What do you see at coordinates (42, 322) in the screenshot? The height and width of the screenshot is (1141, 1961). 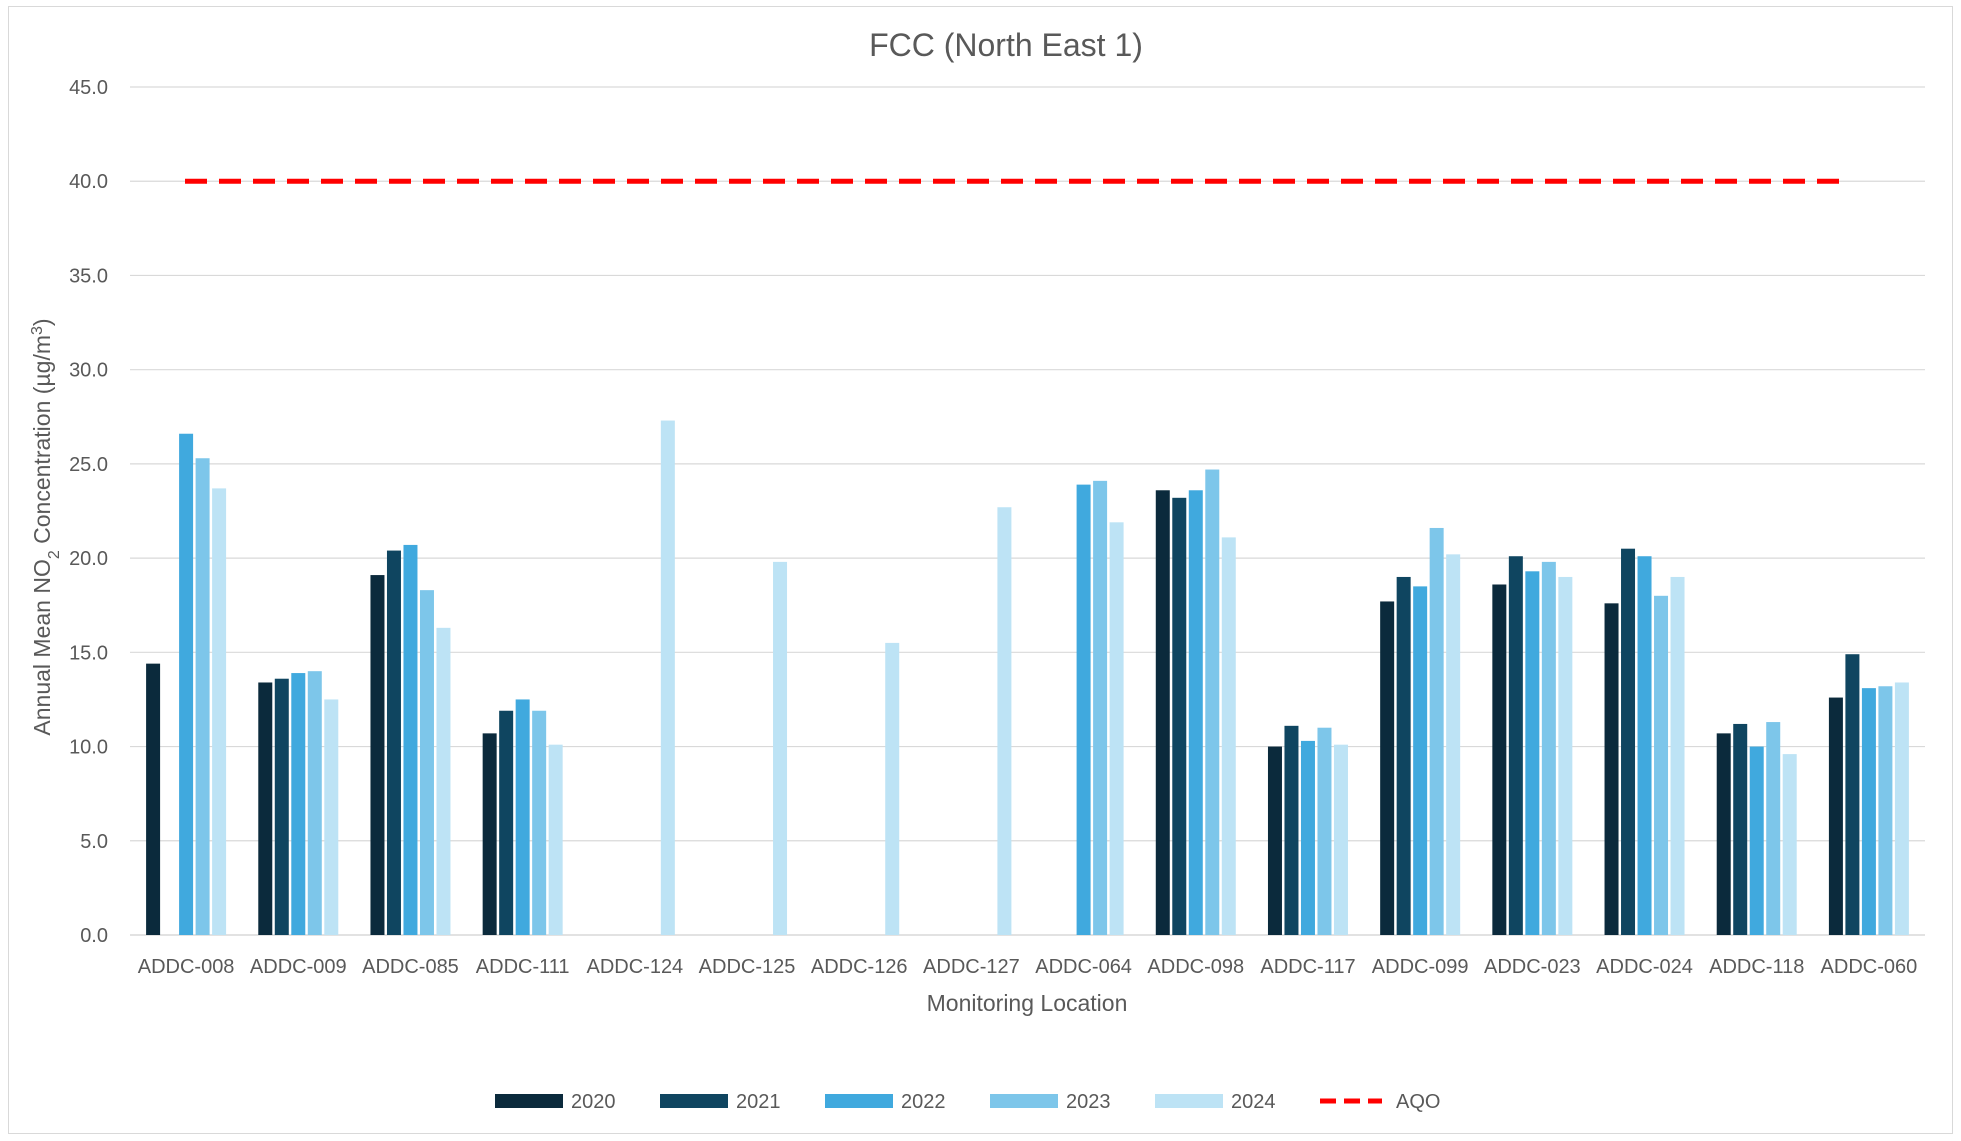 I see `y-axis-label-post: )` at bounding box center [42, 322].